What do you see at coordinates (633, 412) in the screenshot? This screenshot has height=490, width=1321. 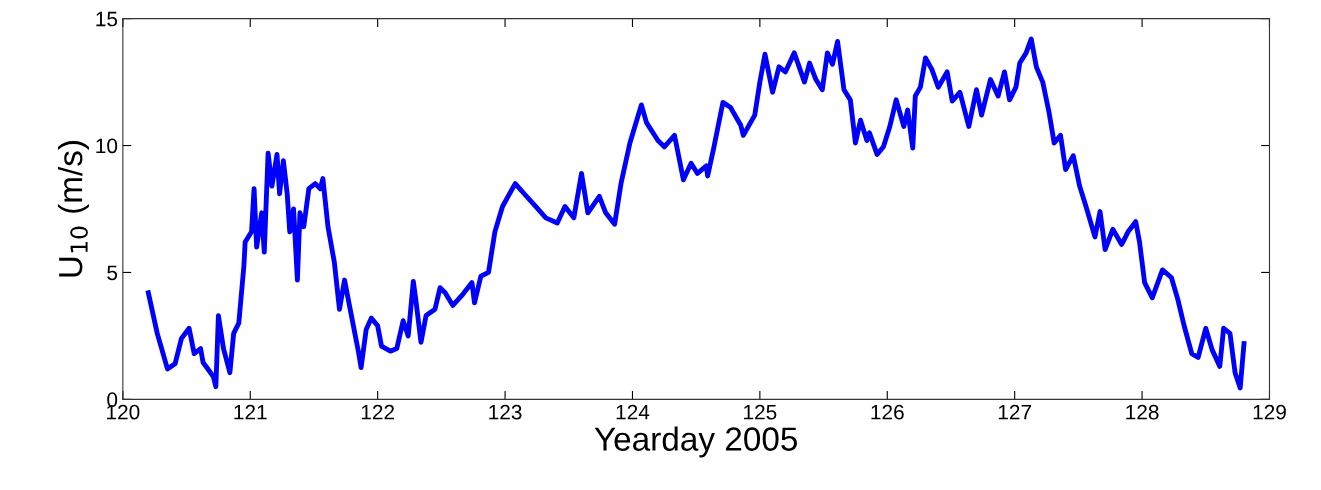 I see `x-tick-label: 124` at bounding box center [633, 412].